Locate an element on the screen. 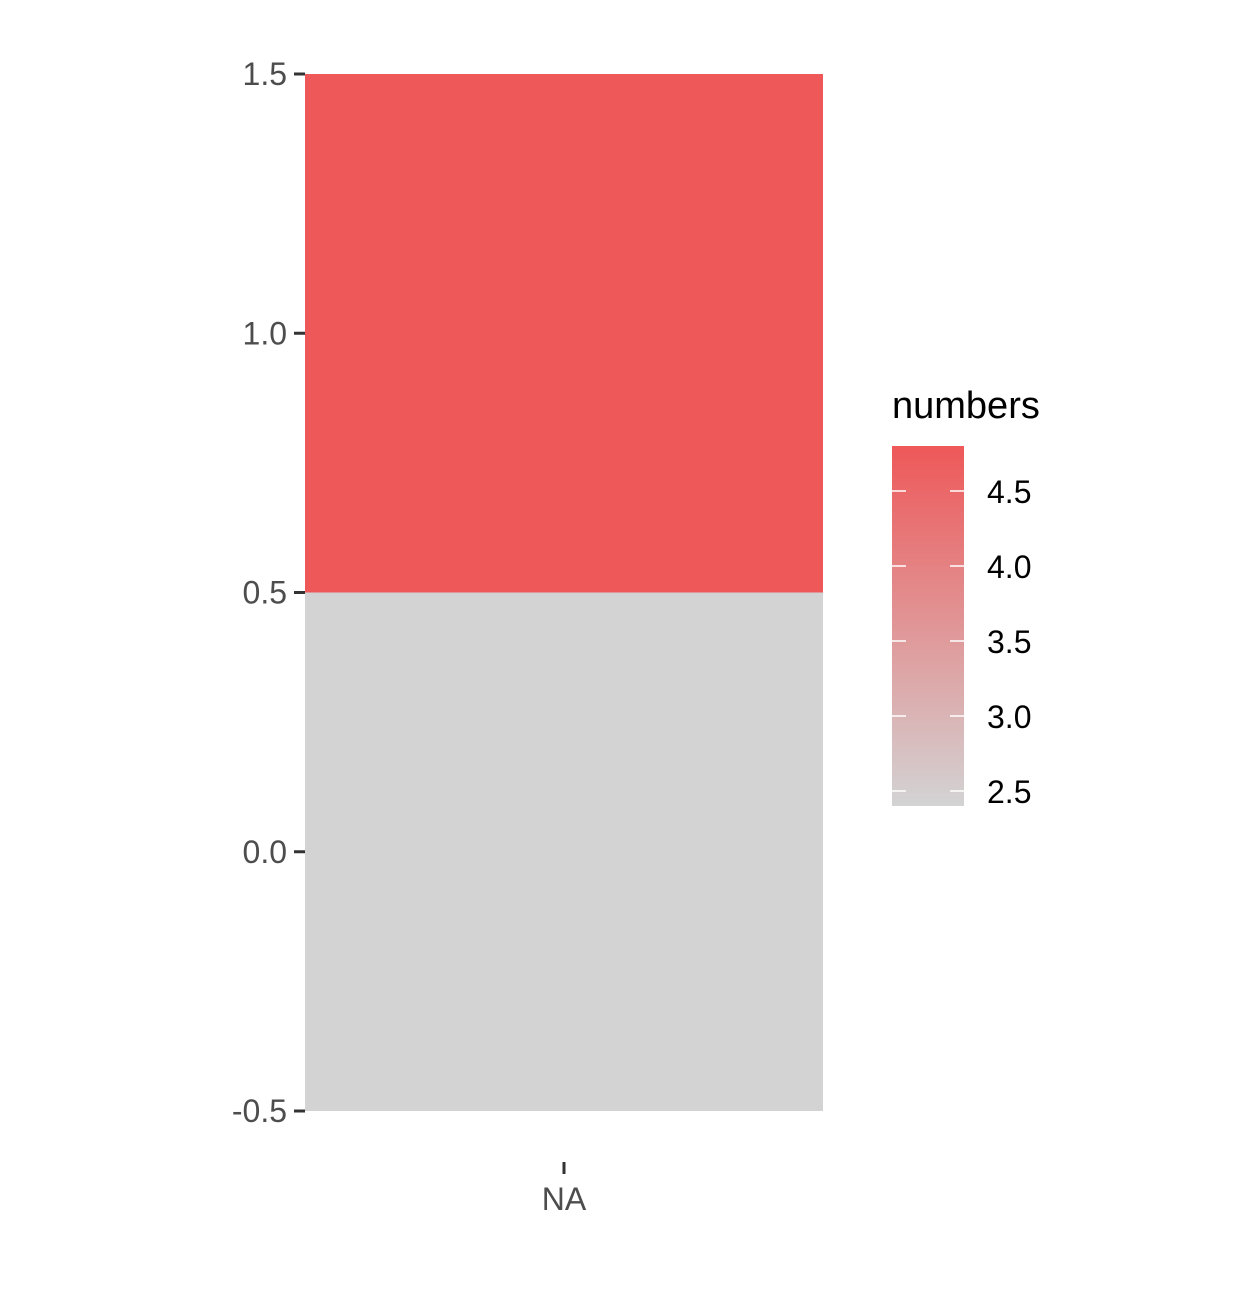  y-tick-label: -0.5 is located at coordinates (259, 1111).